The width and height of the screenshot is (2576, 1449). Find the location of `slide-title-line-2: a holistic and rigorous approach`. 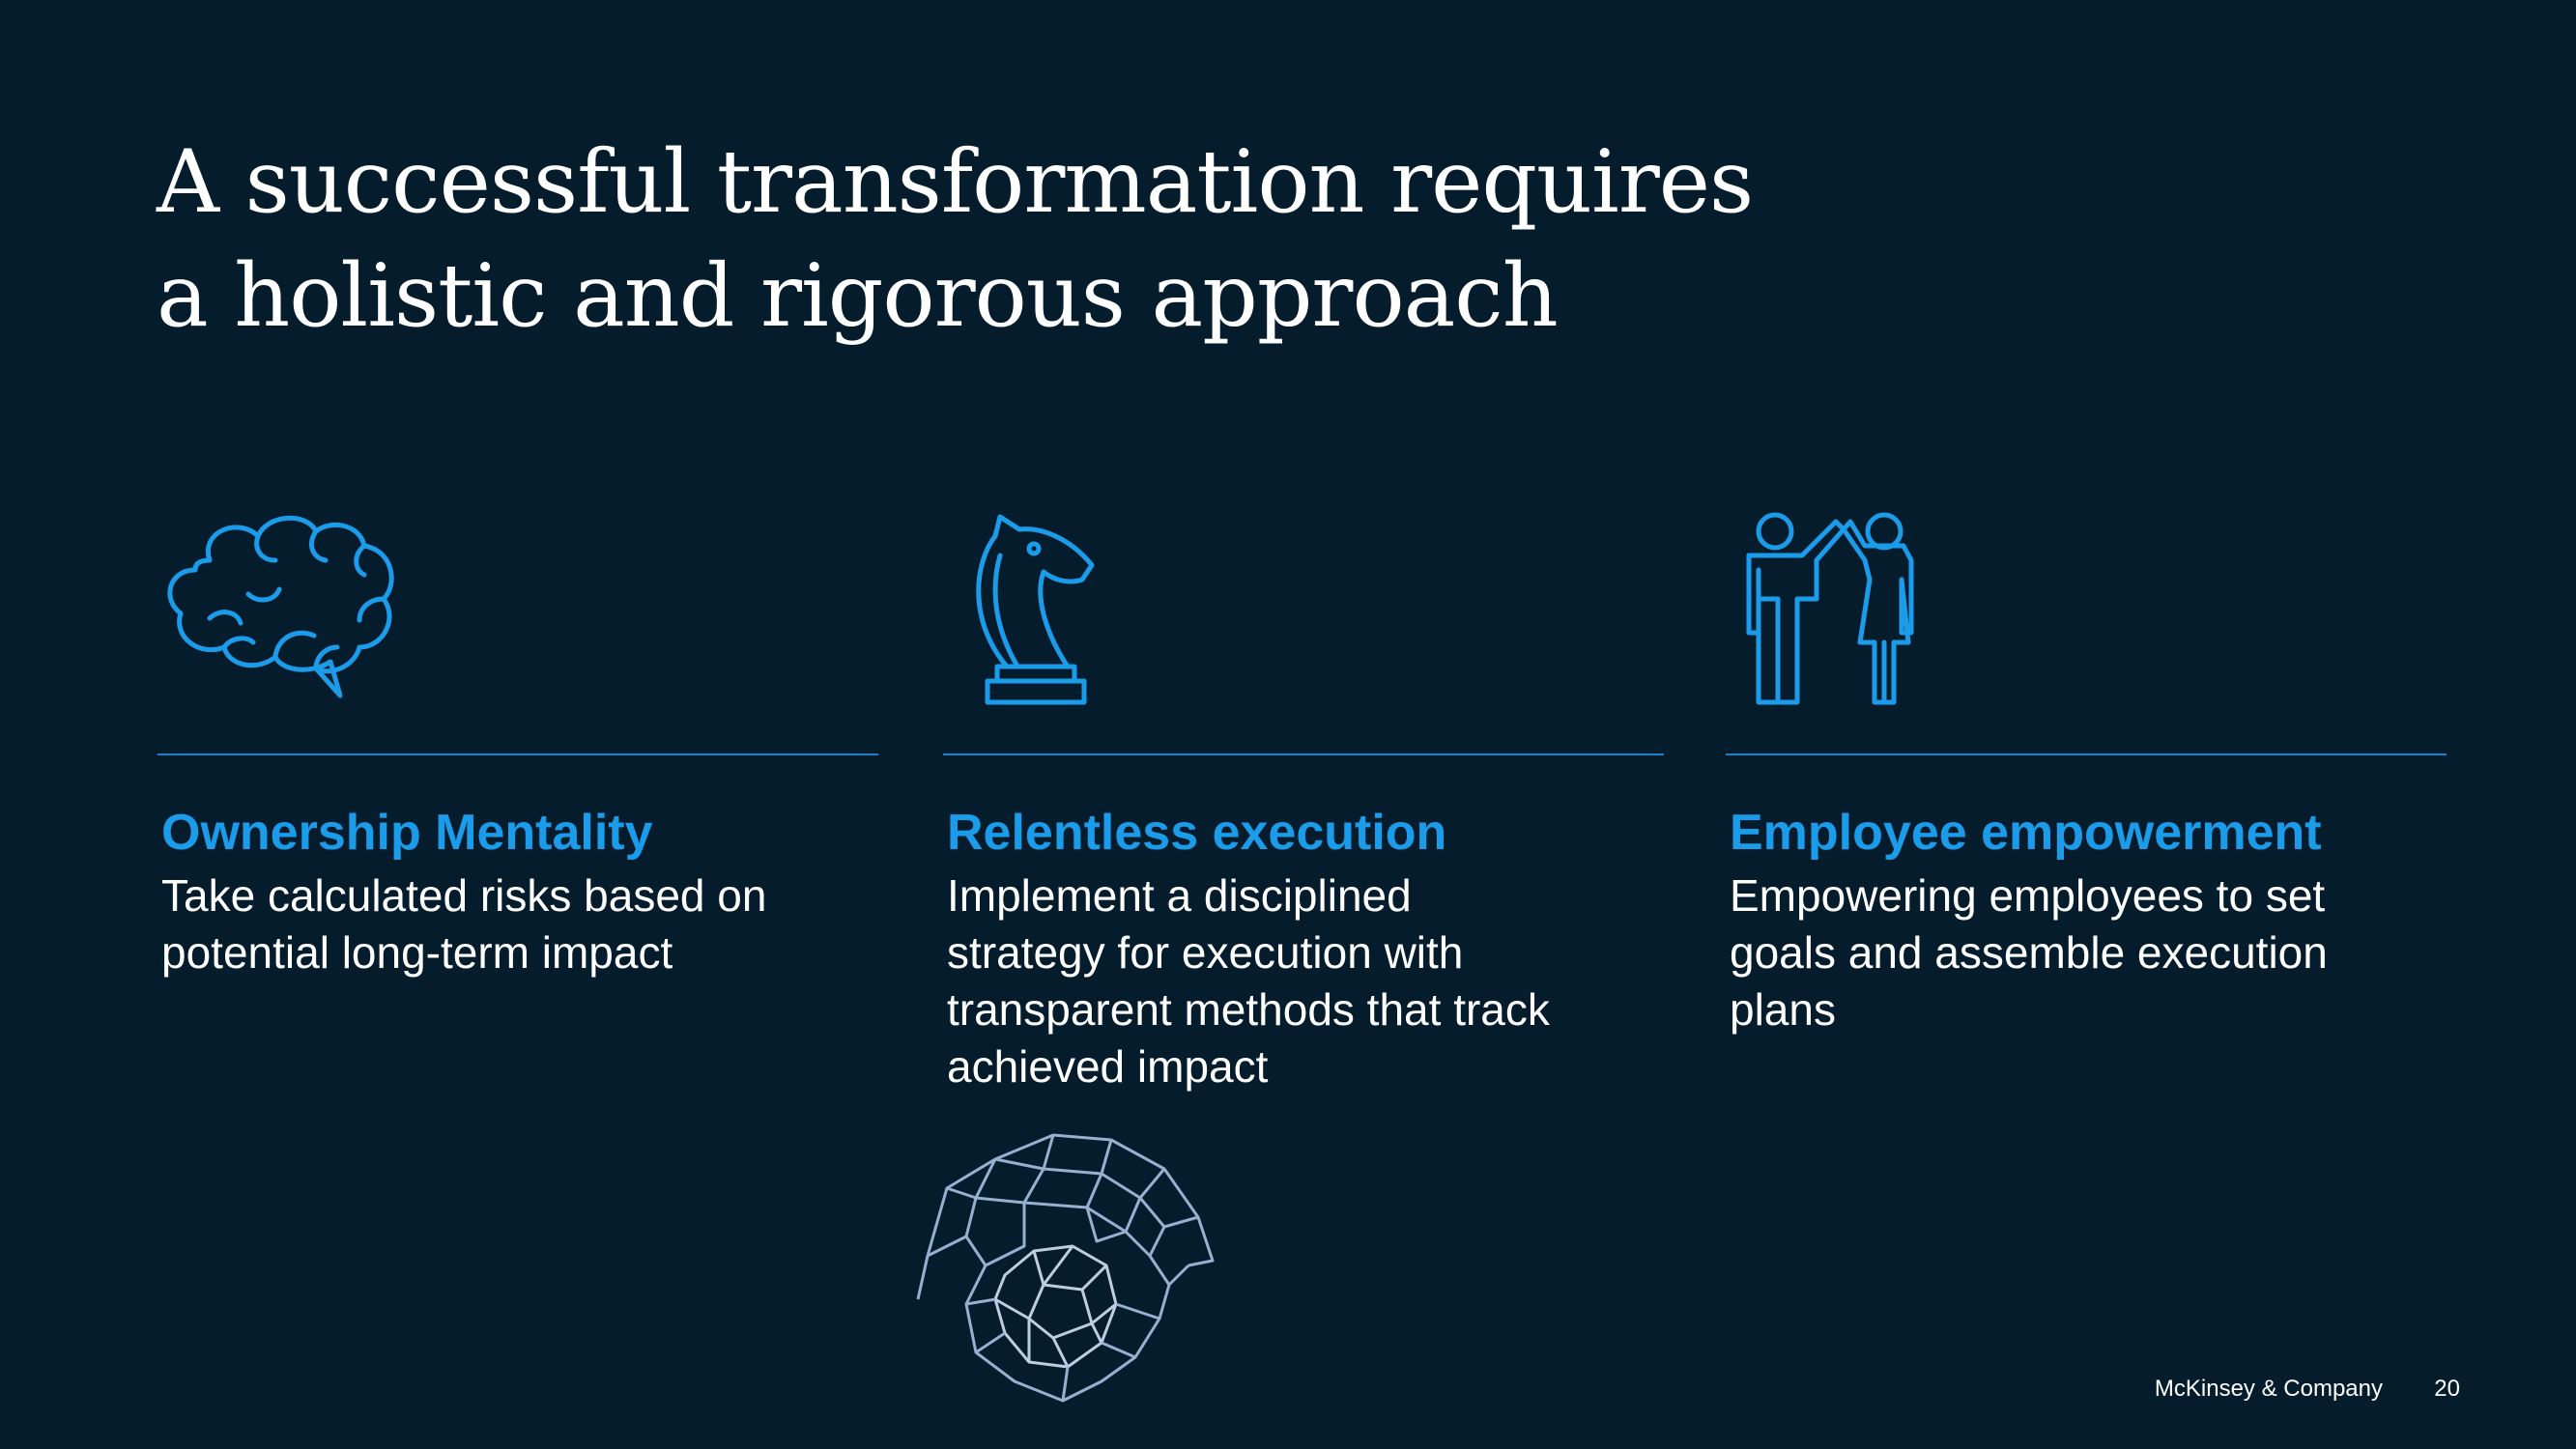

slide-title-line-2: a holistic and rigorous approach is located at coordinates (858, 296).